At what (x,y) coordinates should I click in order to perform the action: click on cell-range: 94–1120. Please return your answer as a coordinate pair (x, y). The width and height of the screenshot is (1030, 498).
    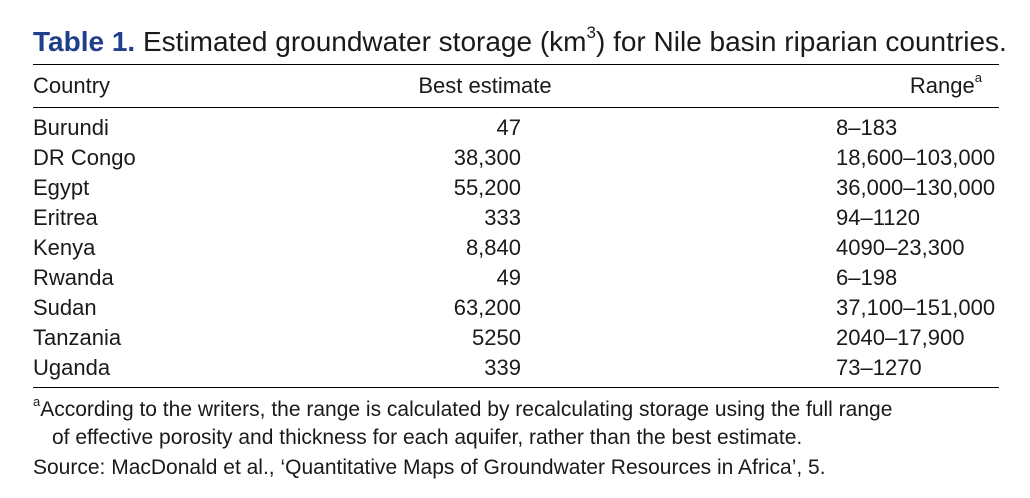
    Looking at the image, I should click on (878, 217).